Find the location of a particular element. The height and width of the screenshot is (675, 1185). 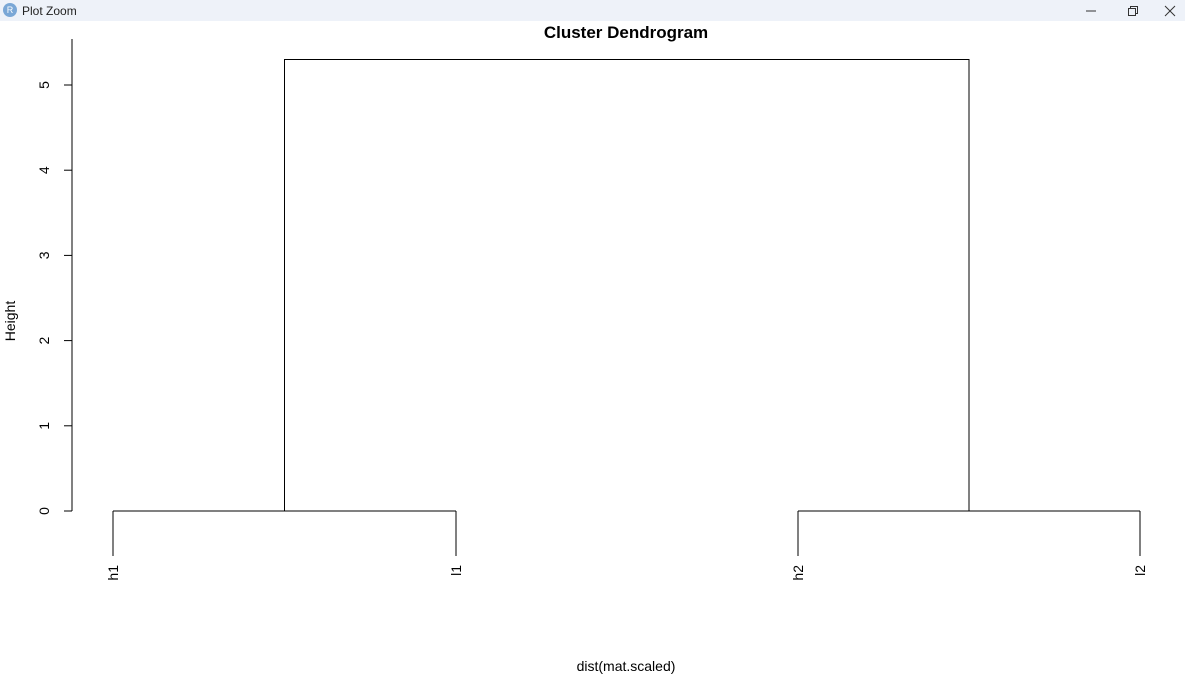

leaf-labels: h1 l1 h2 l2 is located at coordinates (626, 573).